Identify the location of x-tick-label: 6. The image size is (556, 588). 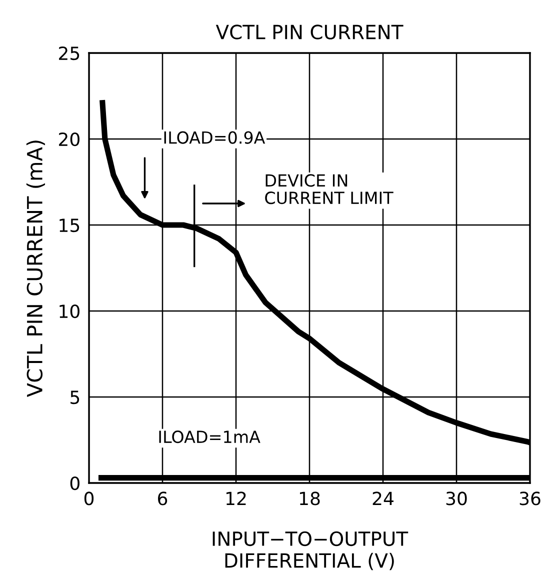
(163, 499).